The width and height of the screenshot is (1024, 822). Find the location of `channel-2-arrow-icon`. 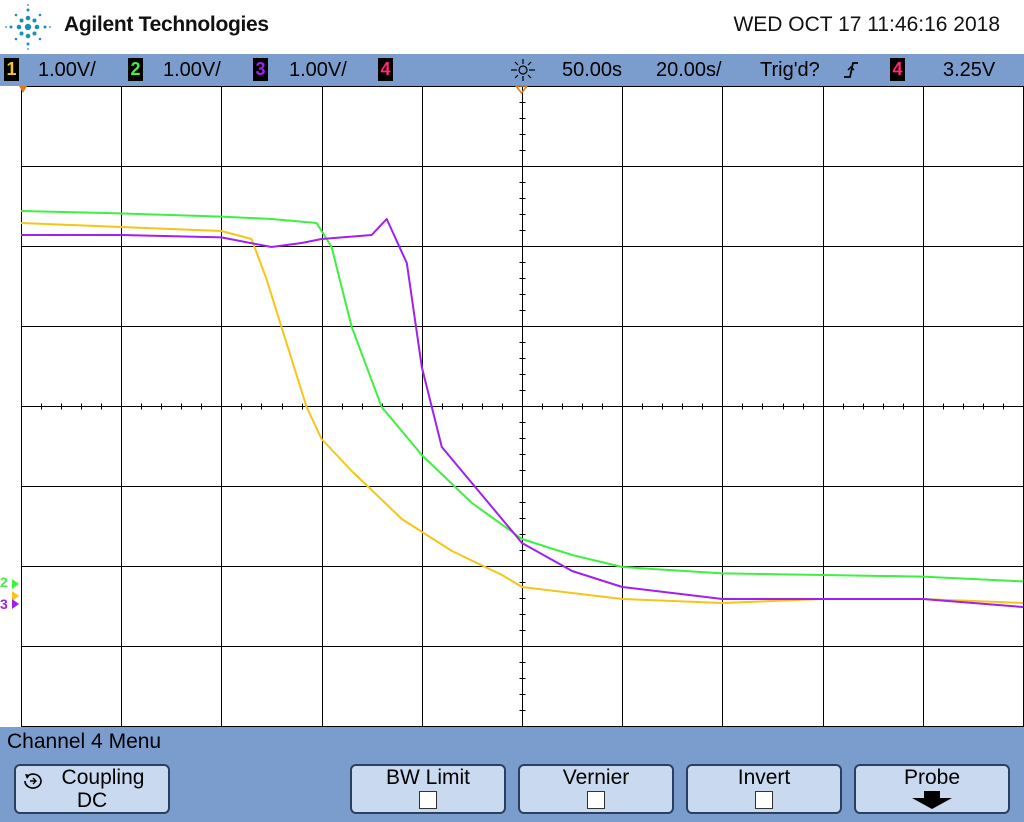

channel-2-arrow-icon is located at coordinates (15, 584).